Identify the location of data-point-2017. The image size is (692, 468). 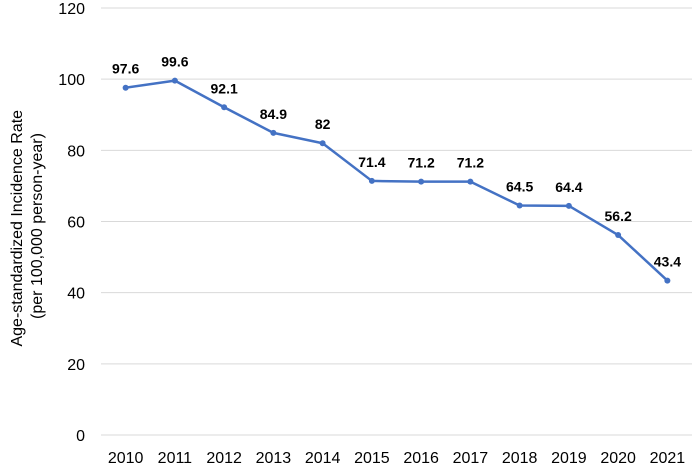
(470, 181).